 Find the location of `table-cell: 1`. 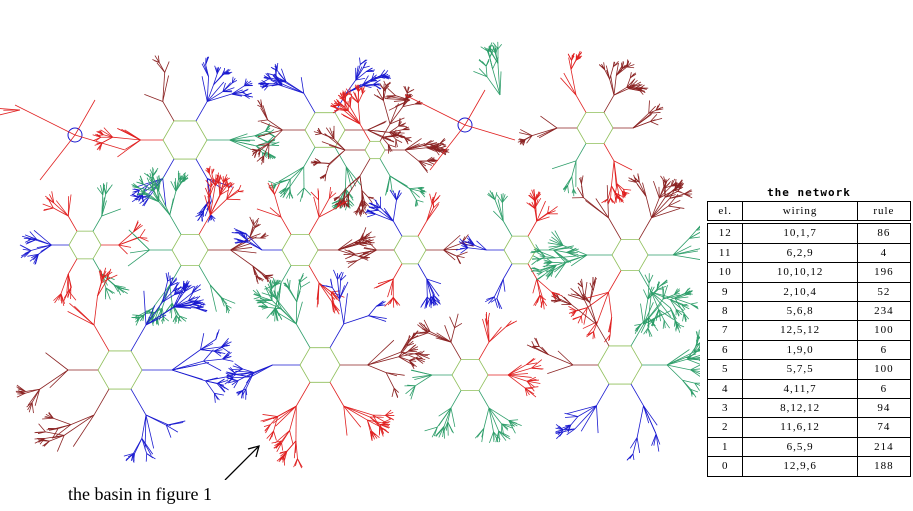

table-cell: 1 is located at coordinates (725, 447).